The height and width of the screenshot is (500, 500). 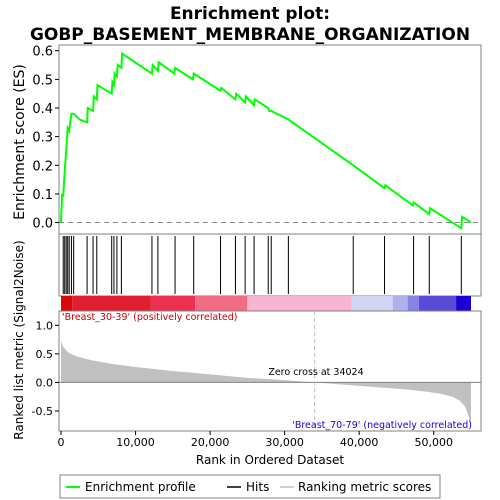 I want to click on x-tick-label: 50,000, so click(x=433, y=442).